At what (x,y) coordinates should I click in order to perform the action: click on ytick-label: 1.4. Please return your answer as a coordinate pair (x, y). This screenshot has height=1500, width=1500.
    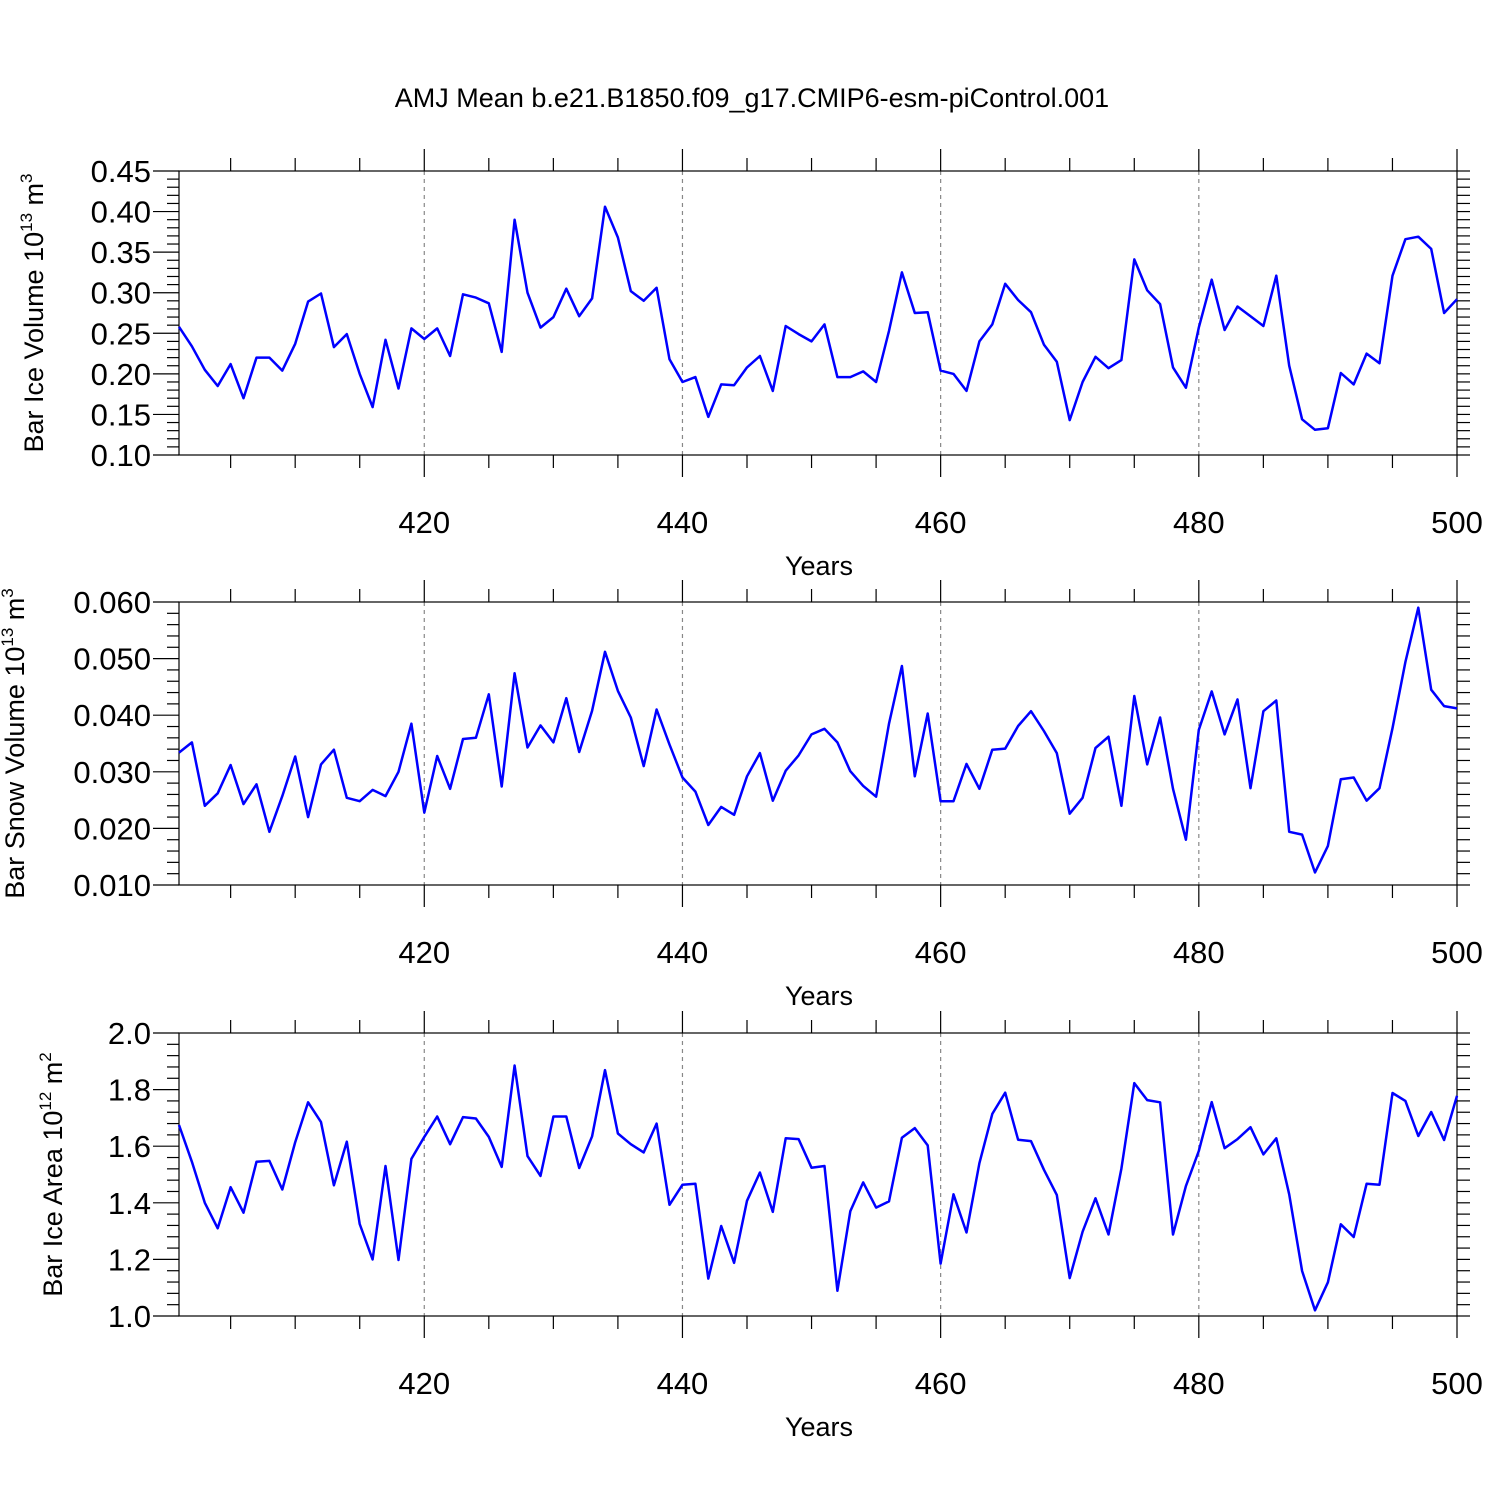
    Looking at the image, I should click on (129, 1203).